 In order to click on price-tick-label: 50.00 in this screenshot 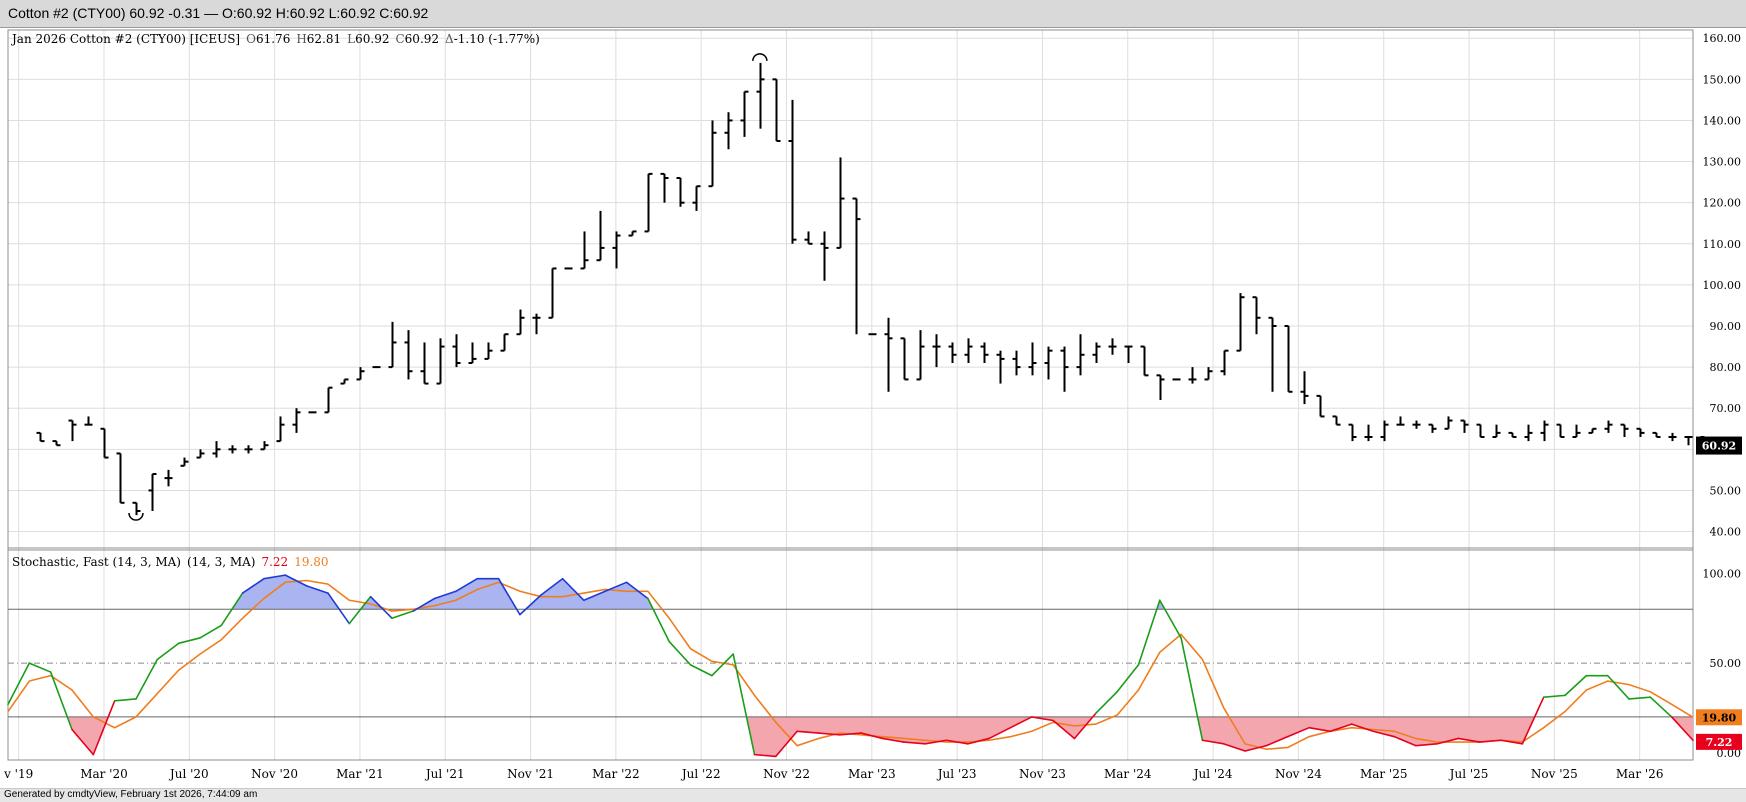, I will do `click(1726, 490)`.